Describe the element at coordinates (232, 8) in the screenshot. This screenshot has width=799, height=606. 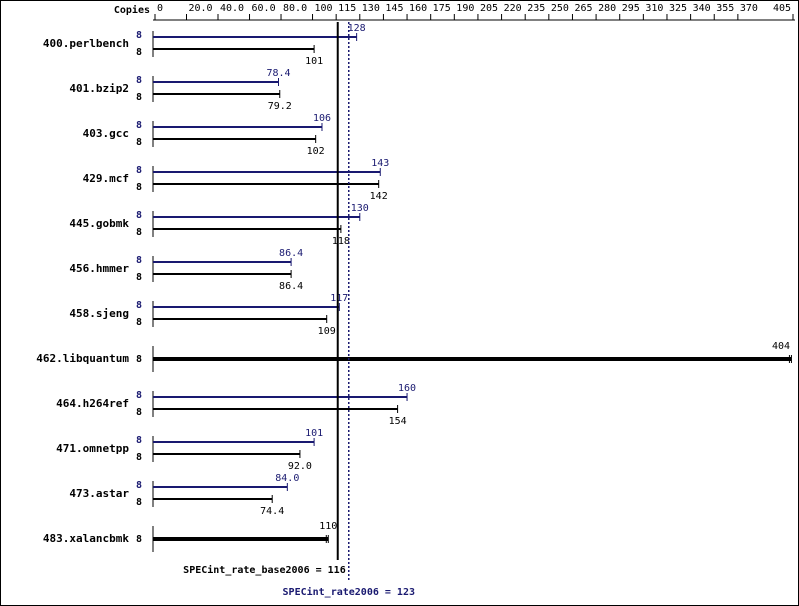
I see `x-tick-label: 40.0` at that location.